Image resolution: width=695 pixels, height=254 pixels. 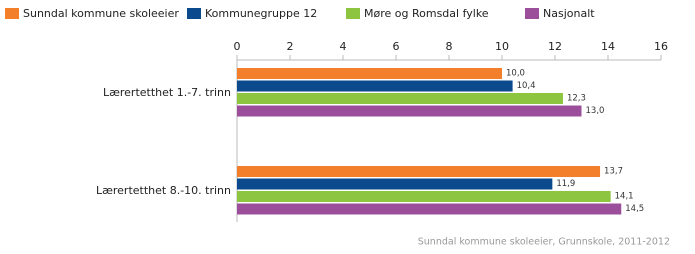 I want to click on value-label: 11,9, so click(x=565, y=184).